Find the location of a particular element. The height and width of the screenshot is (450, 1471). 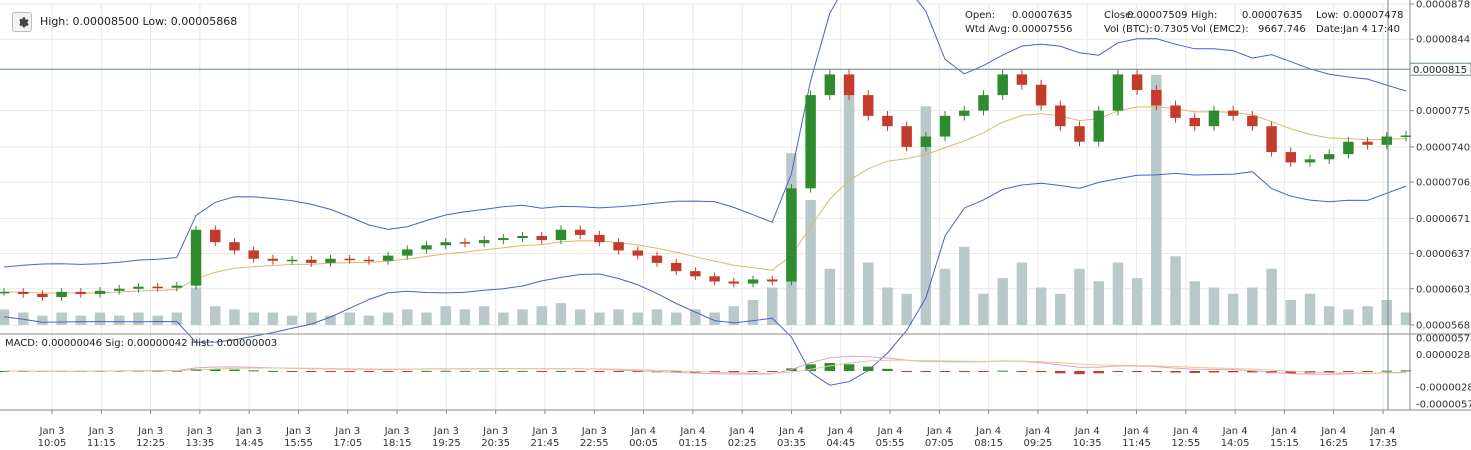

time-clock-label: 12:25 is located at coordinates (150, 443).